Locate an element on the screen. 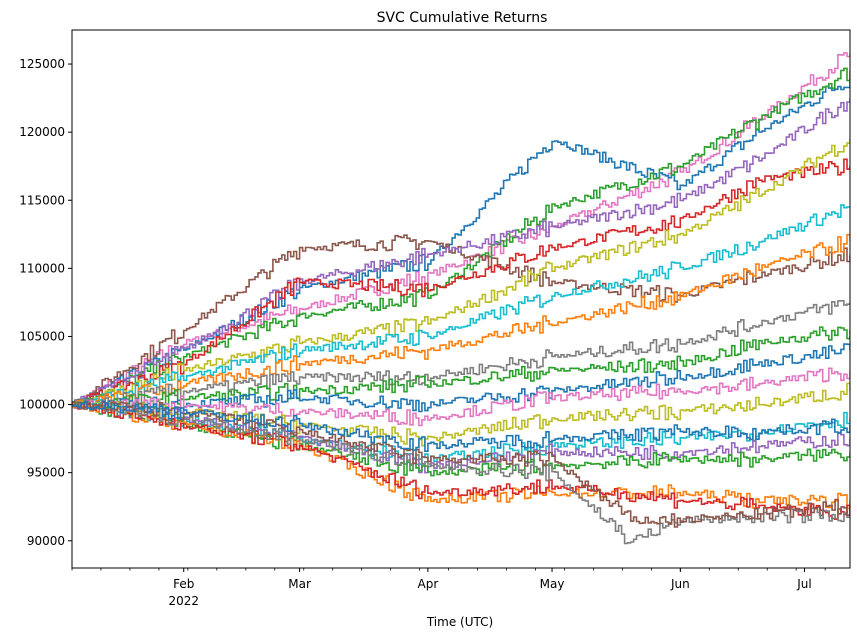 This screenshot has height=638, width=857. x-axis-label: Time (UTC) is located at coordinates (459, 622).